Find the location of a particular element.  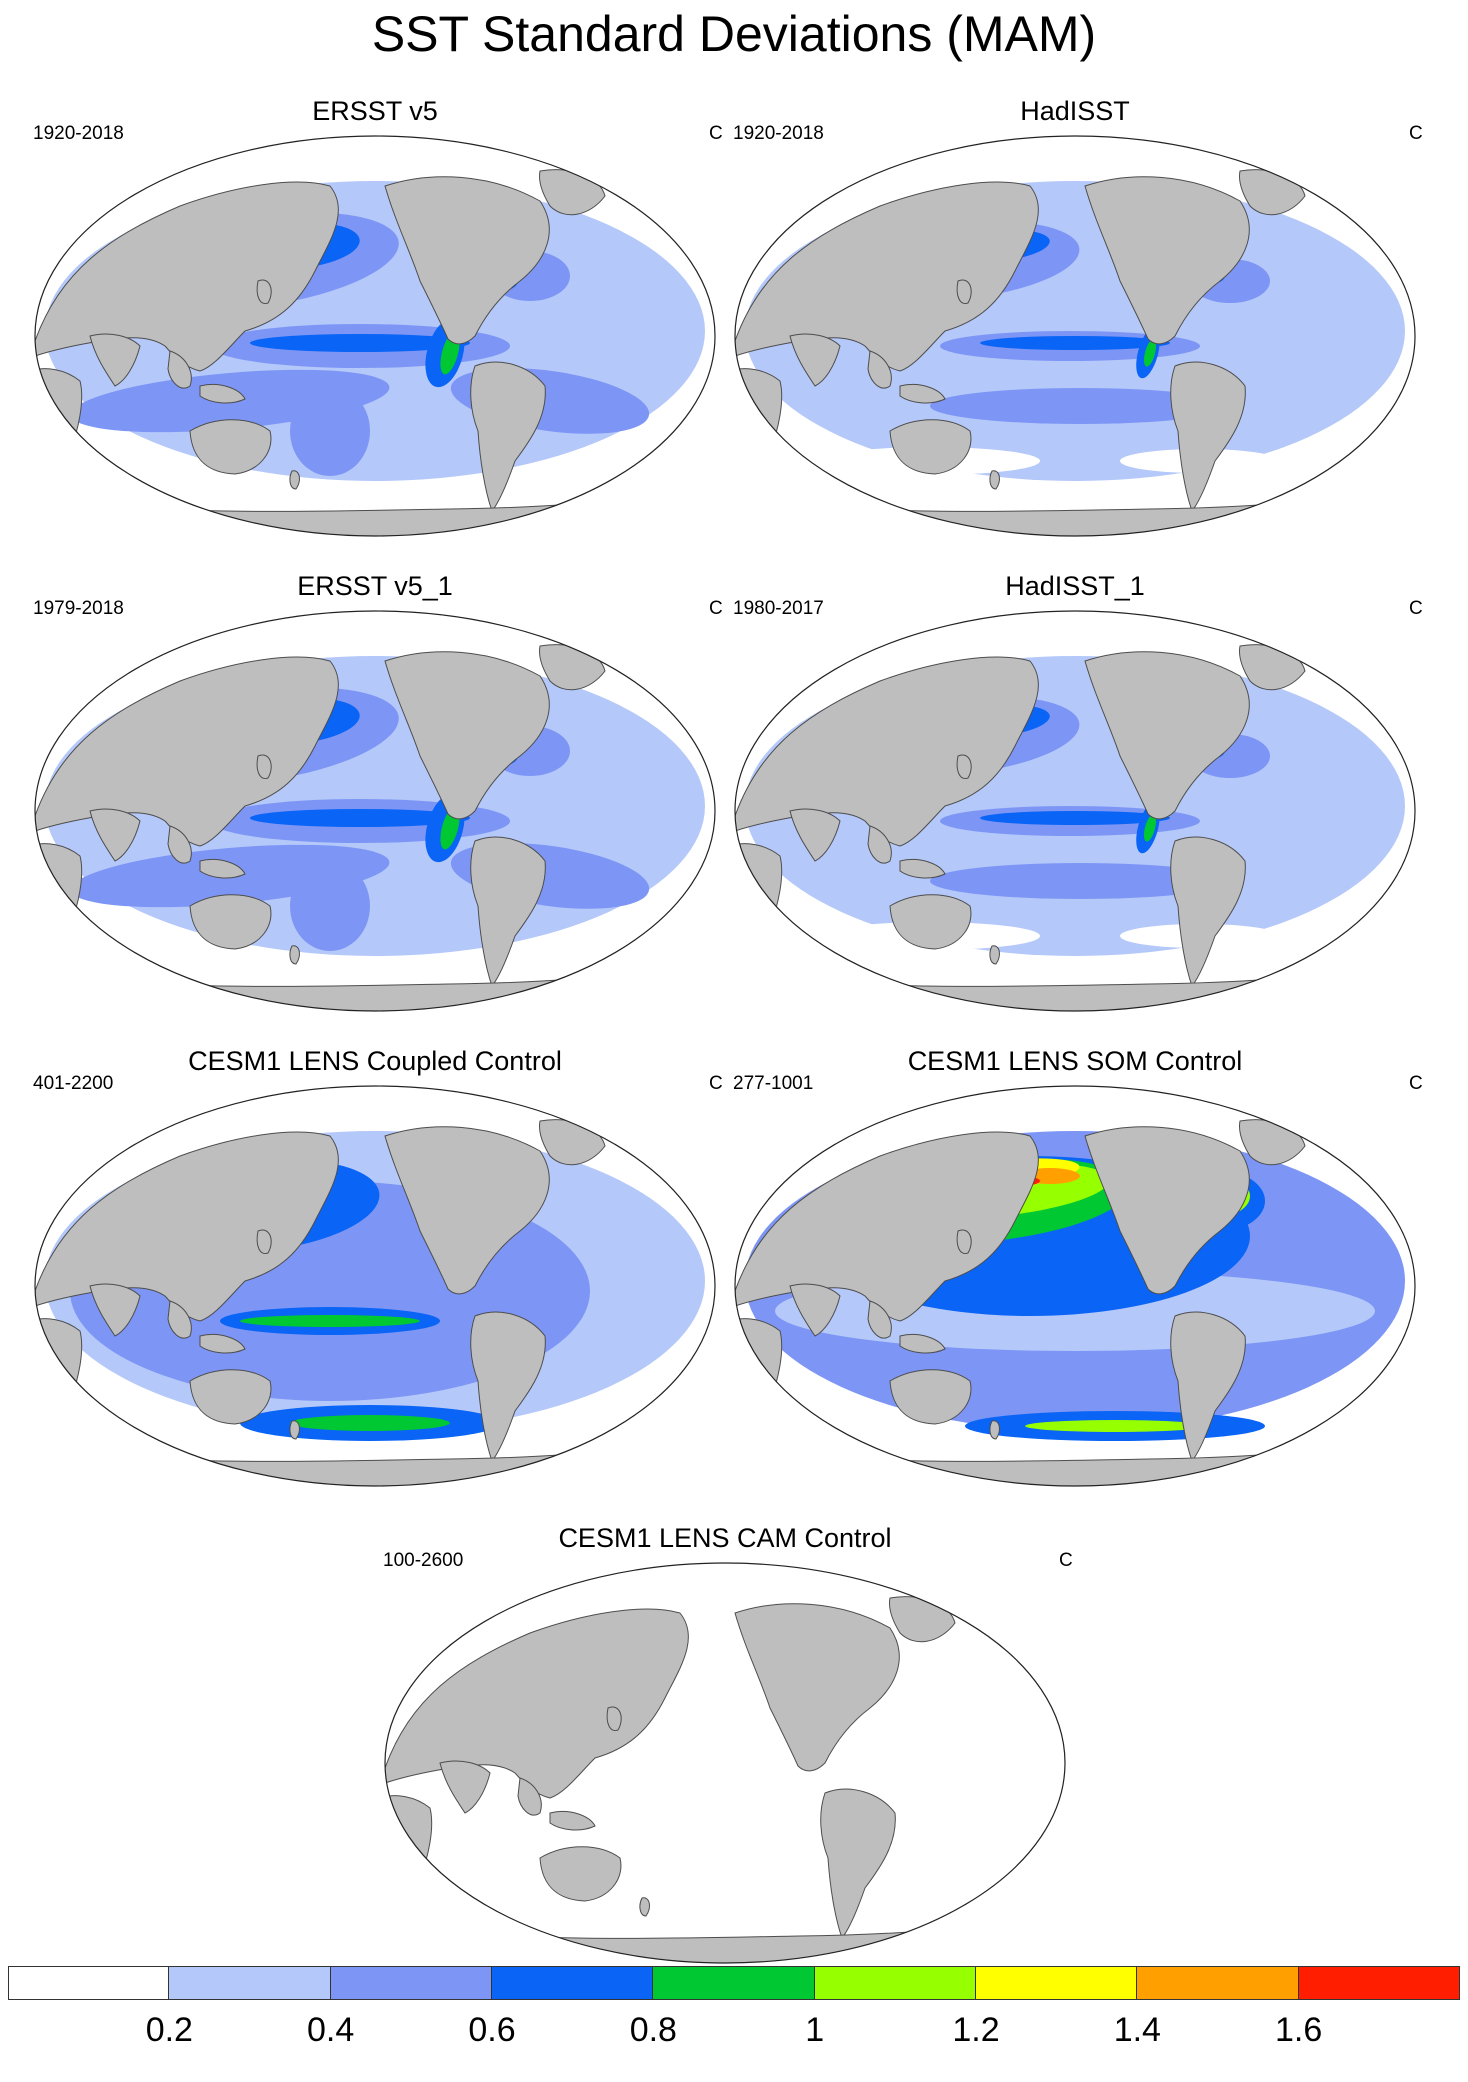

panel-years: 401-2200 is located at coordinates (73, 1083).